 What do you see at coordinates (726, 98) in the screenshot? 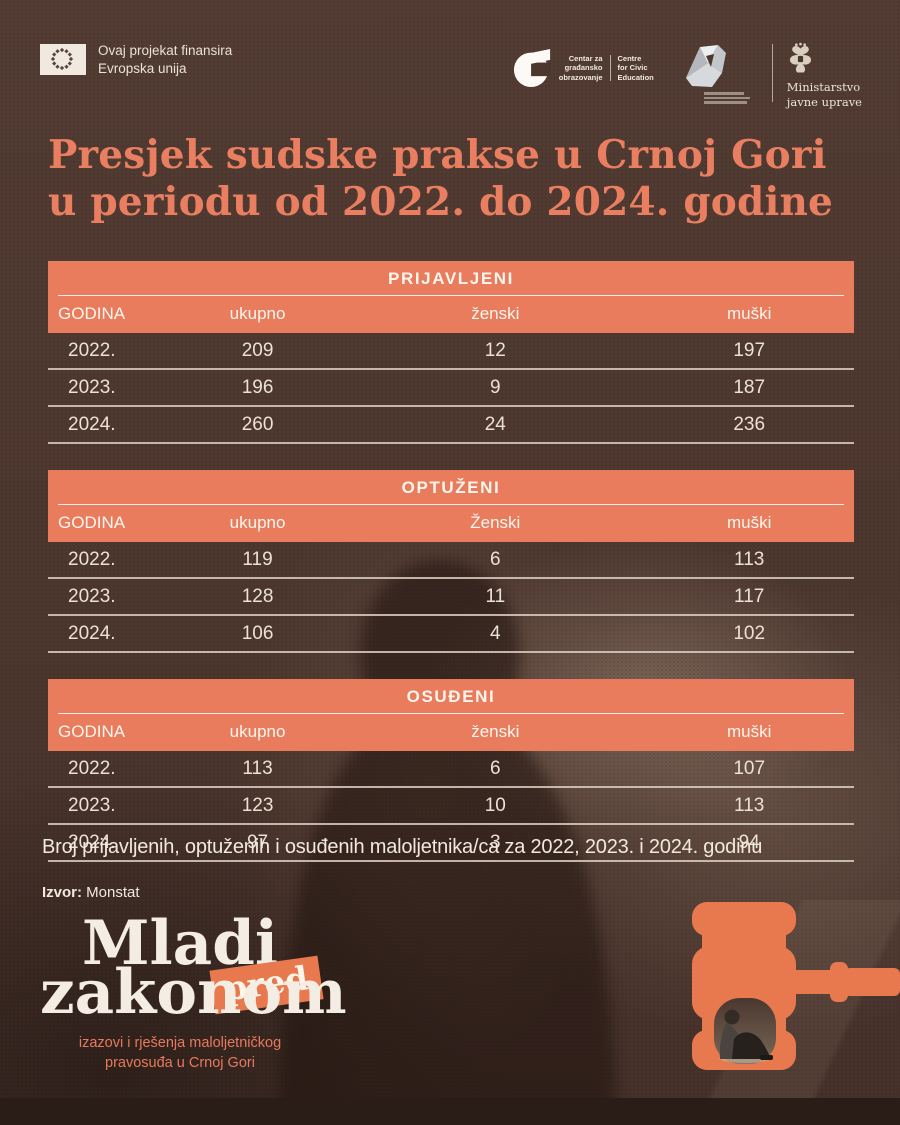
I see `academy-caption-lines` at bounding box center [726, 98].